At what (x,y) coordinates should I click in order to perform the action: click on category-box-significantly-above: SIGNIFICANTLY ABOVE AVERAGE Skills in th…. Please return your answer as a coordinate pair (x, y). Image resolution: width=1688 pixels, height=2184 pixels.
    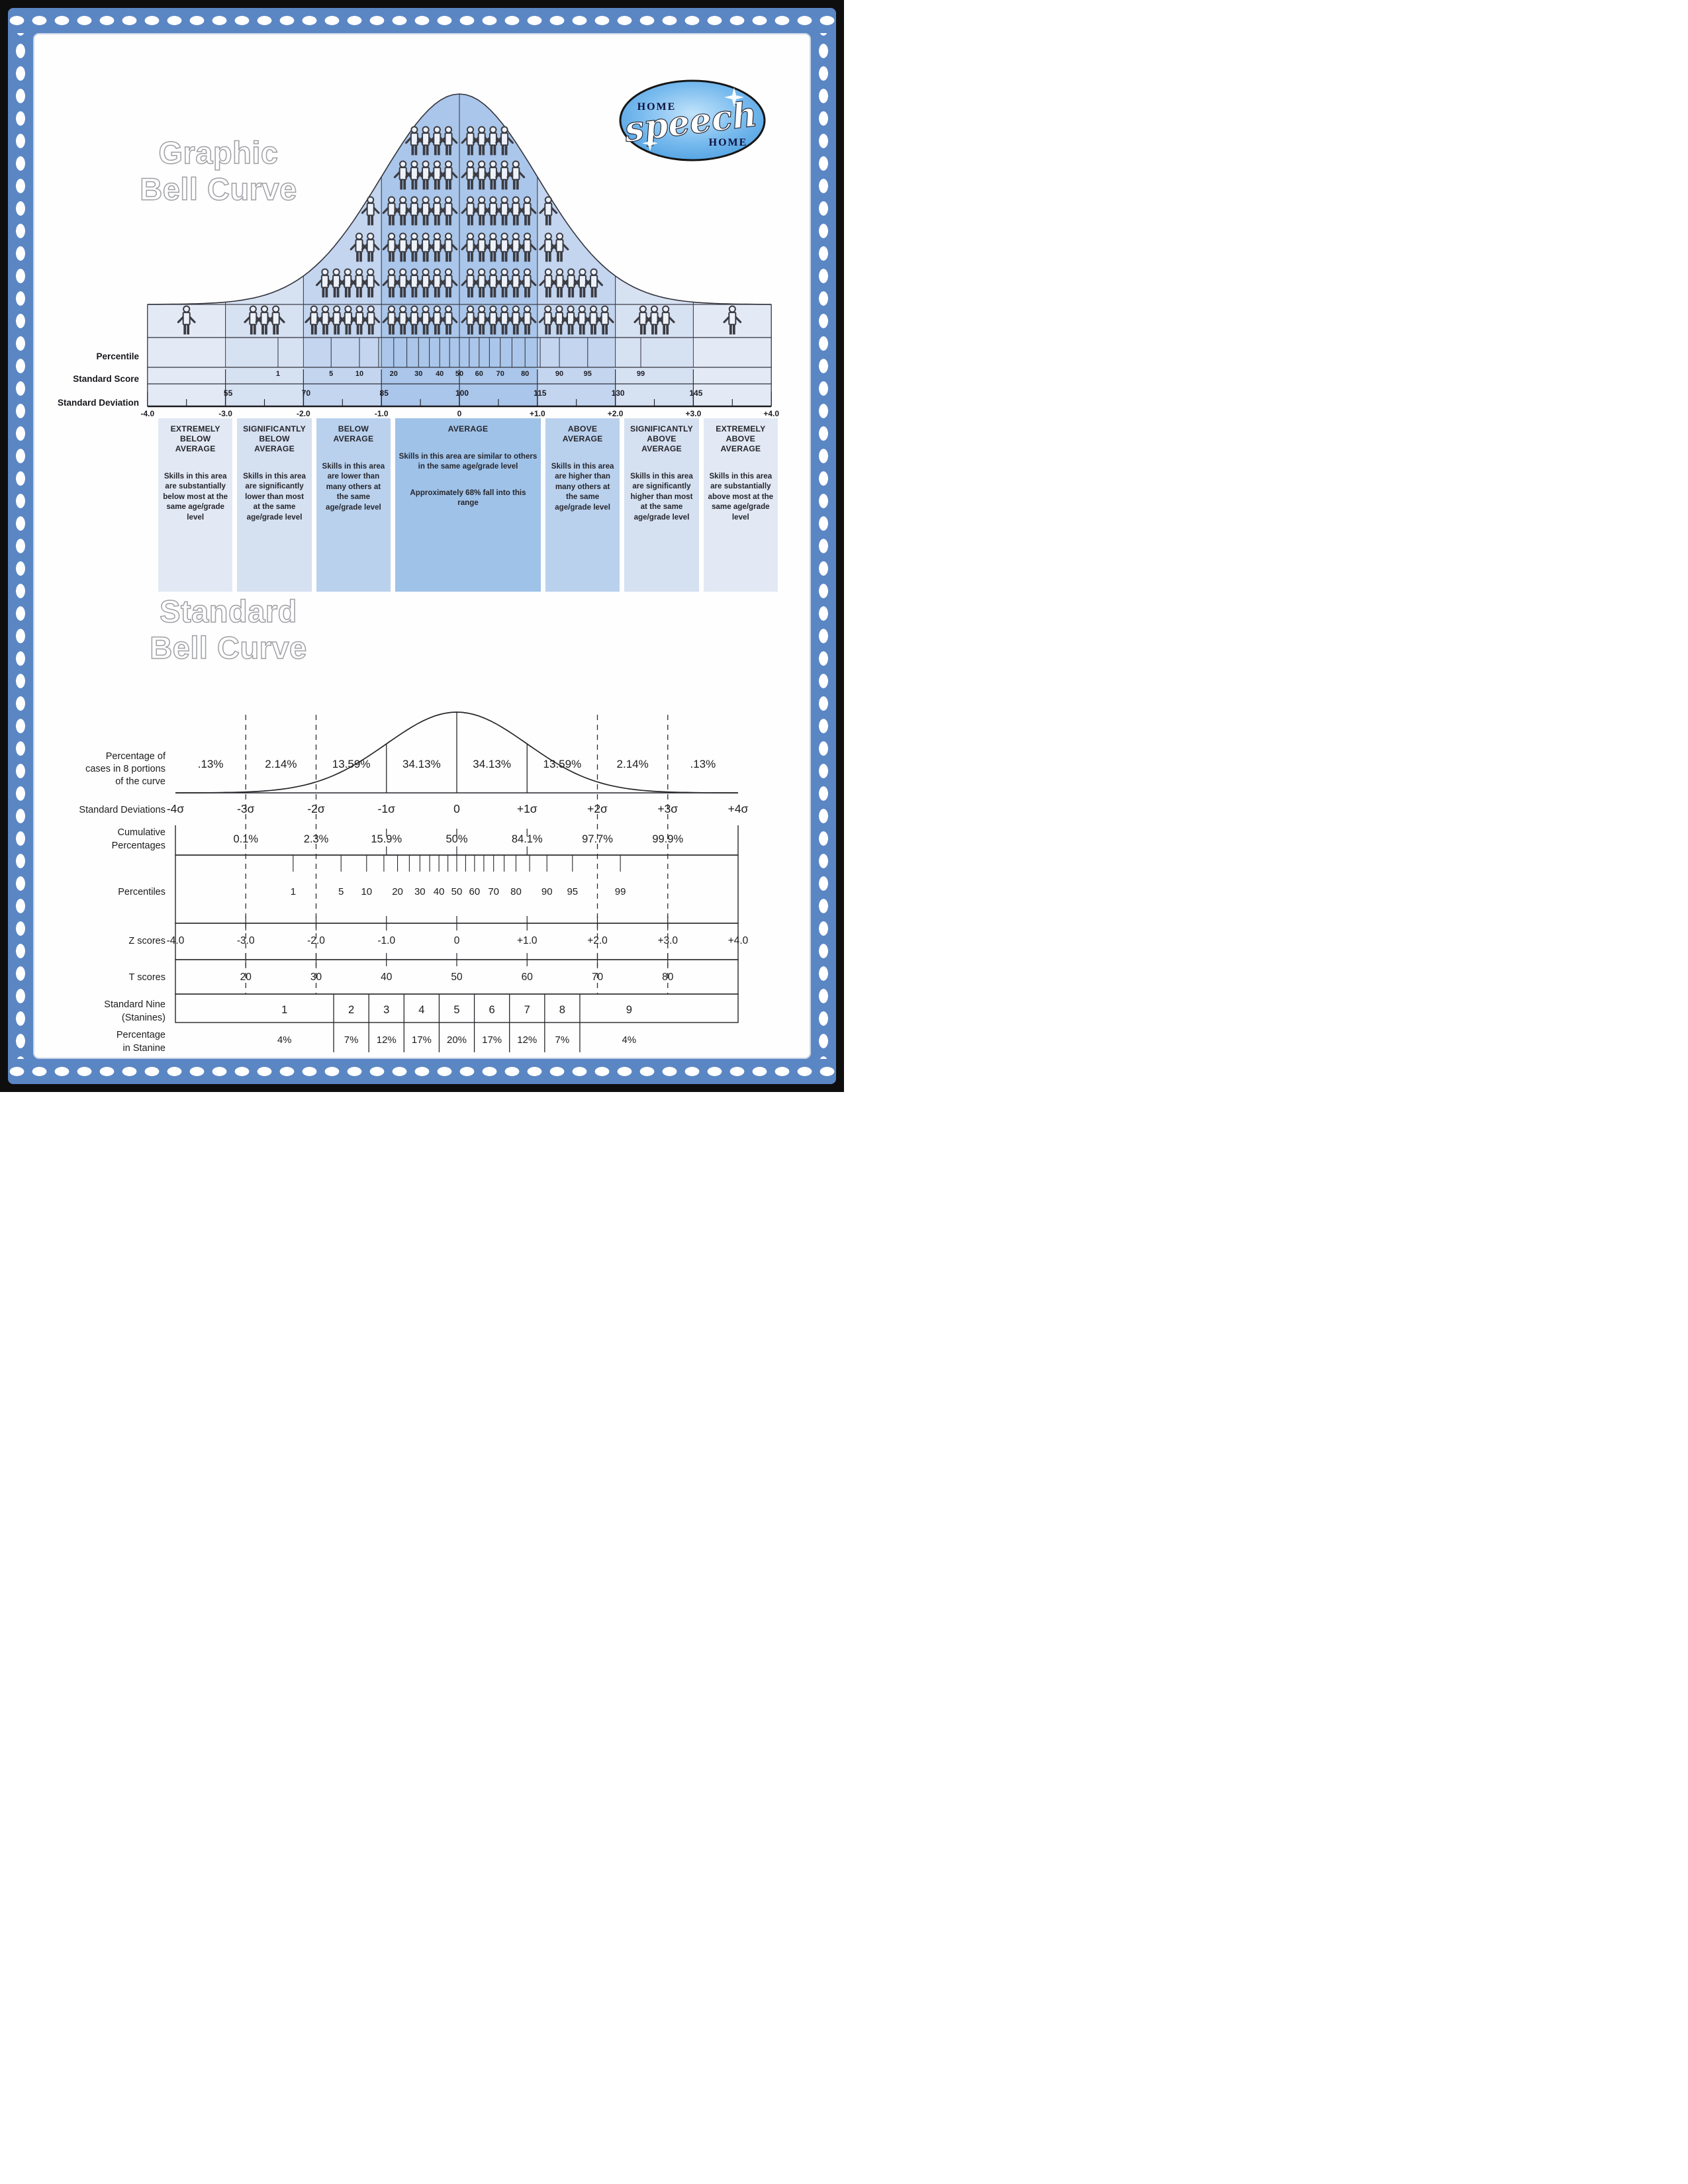
    Looking at the image, I should click on (661, 505).